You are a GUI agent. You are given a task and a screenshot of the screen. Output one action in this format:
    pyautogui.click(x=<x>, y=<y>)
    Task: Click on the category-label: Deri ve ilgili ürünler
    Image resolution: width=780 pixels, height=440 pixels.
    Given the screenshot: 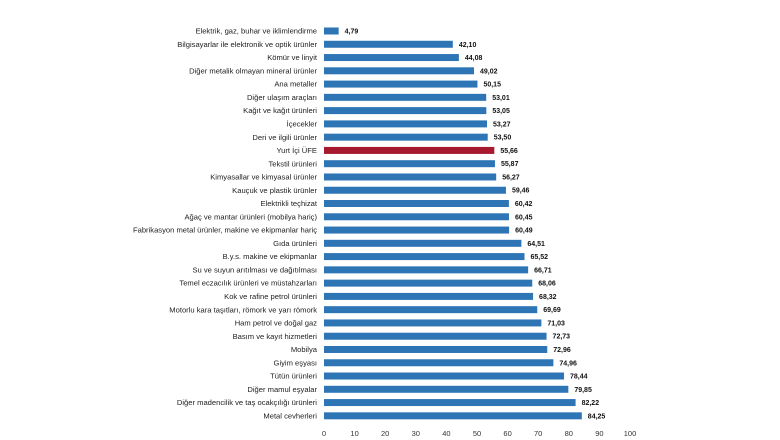 What is the action you would take?
    pyautogui.click(x=284, y=137)
    